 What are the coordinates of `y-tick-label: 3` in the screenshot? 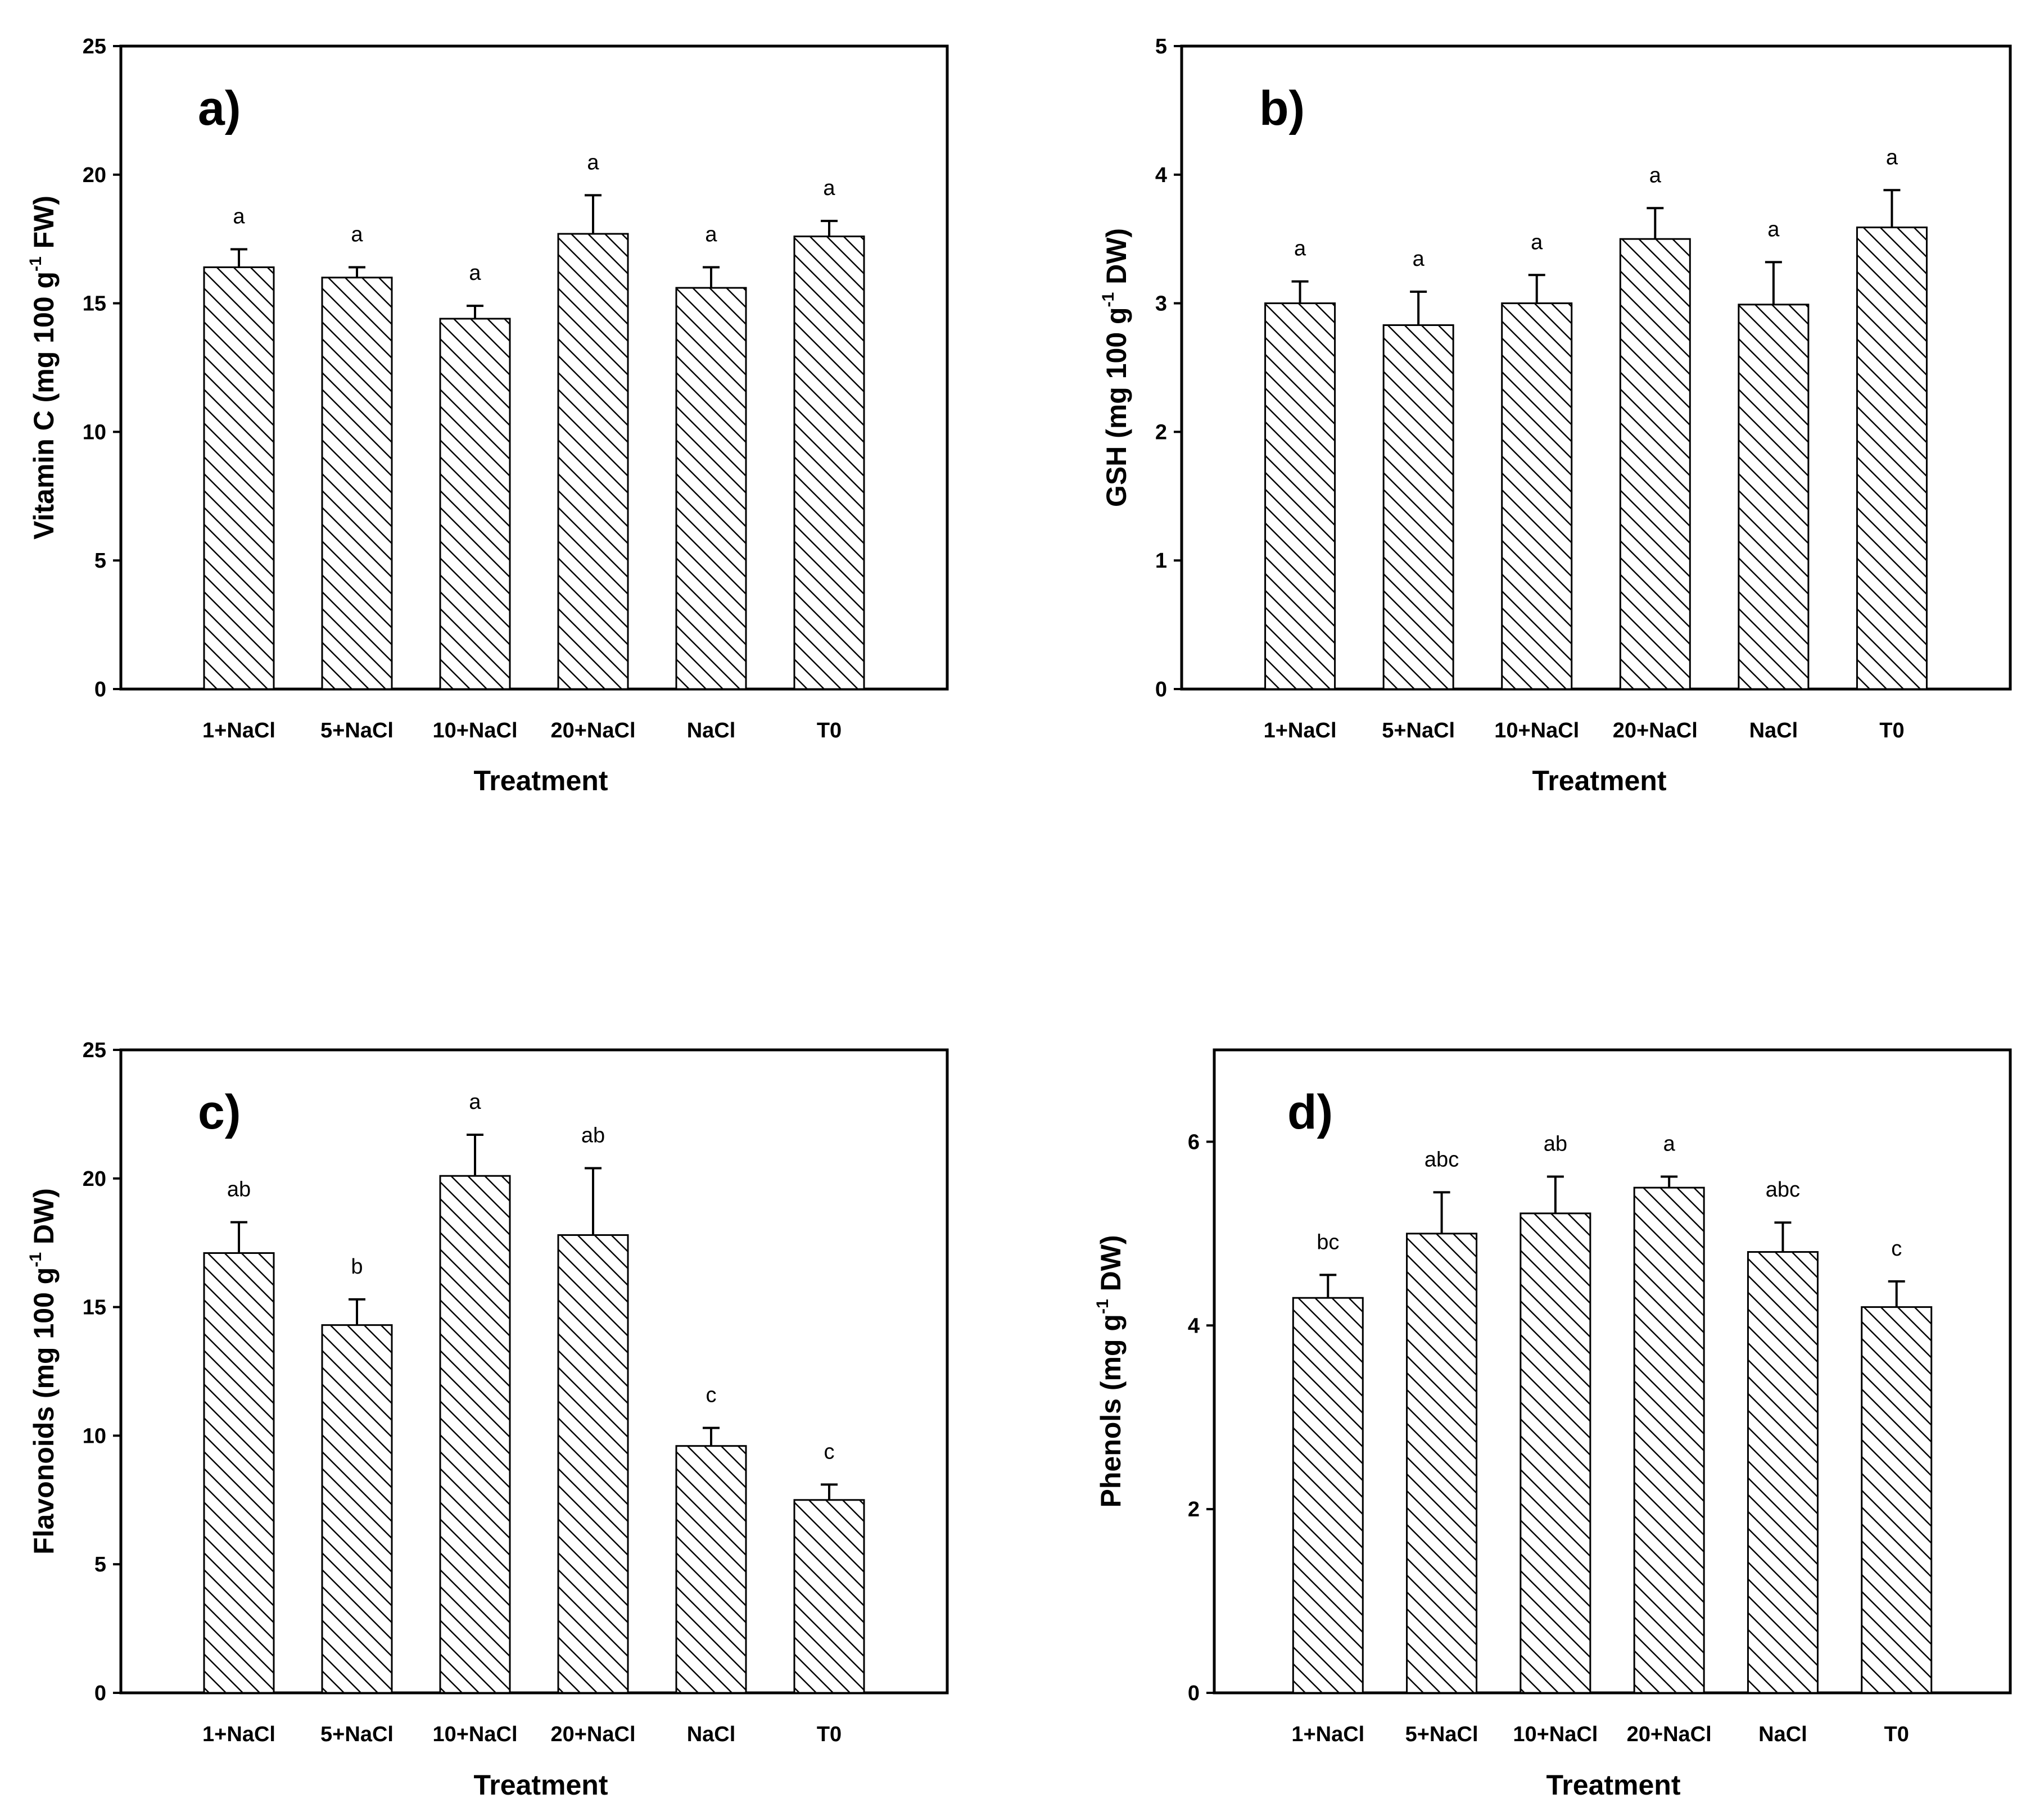 It's located at (1161, 304).